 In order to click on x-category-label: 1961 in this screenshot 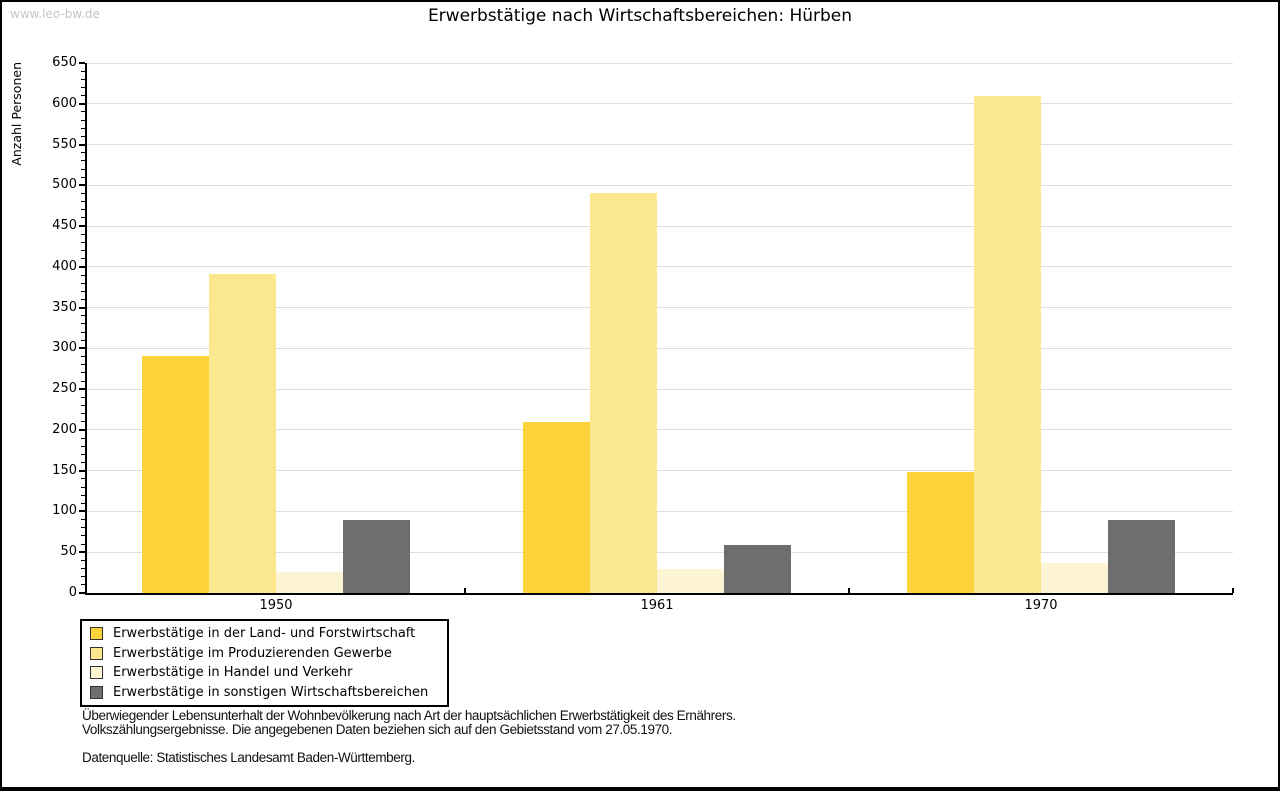, I will do `click(657, 605)`.